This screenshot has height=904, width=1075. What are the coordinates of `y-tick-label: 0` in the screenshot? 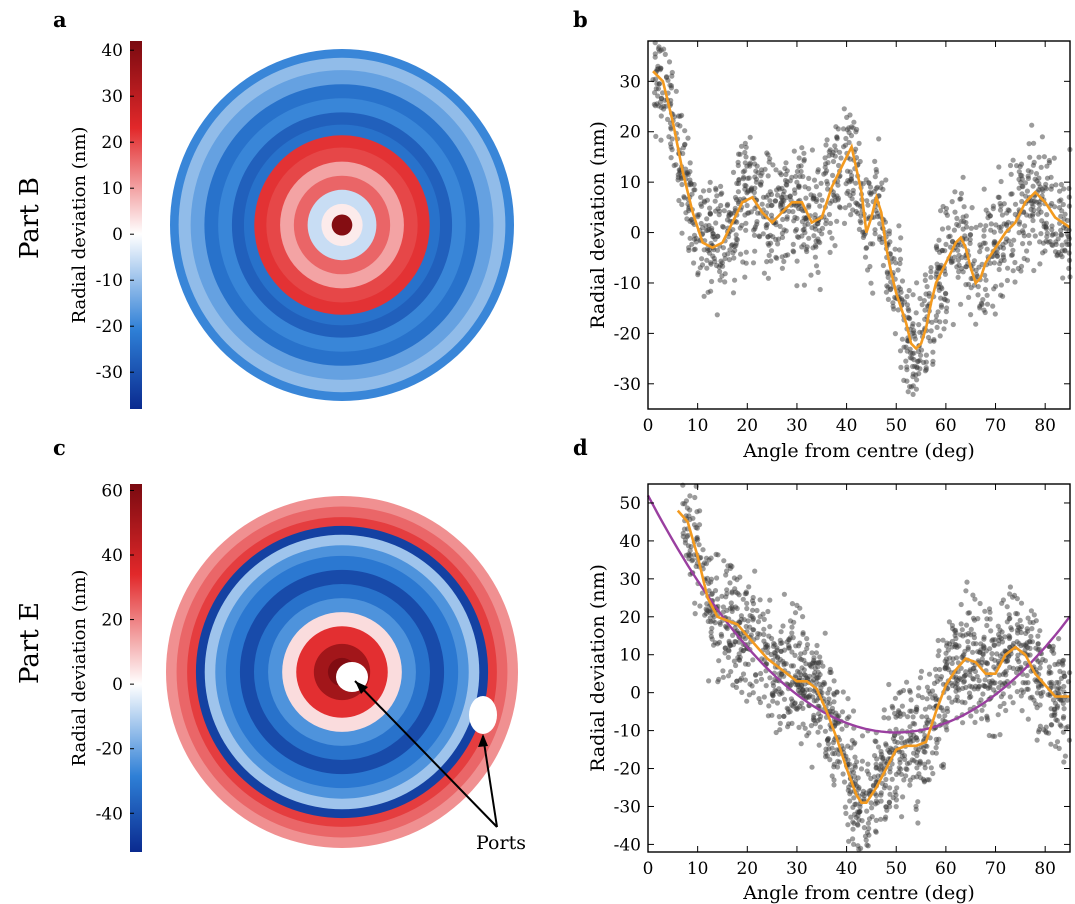 It's located at (635, 234).